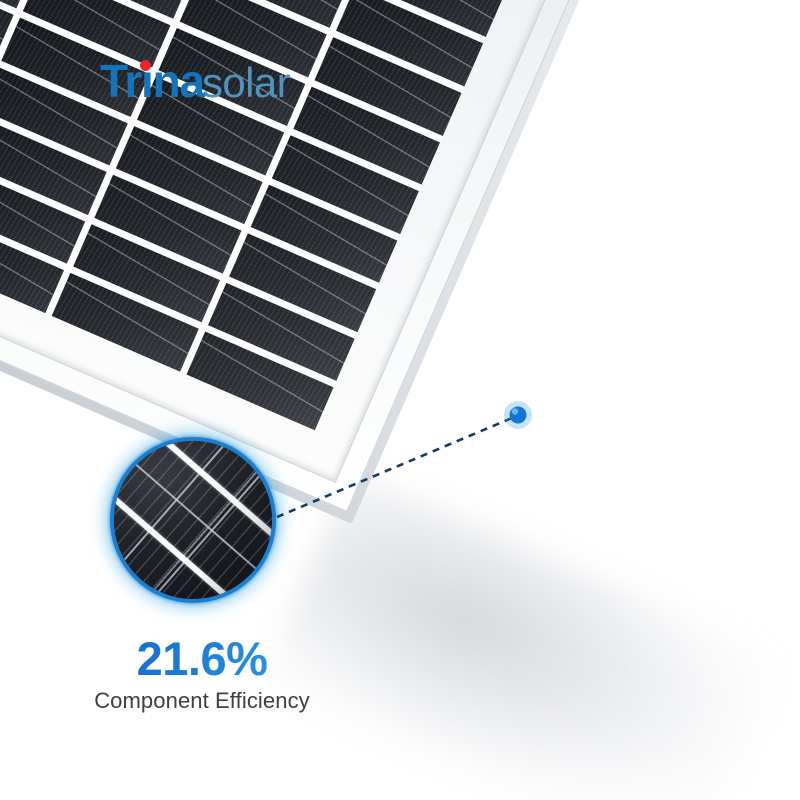 This screenshot has width=800, height=800. Describe the element at coordinates (246, 82) in the screenshot. I see `logo-text-solar: solar` at that location.